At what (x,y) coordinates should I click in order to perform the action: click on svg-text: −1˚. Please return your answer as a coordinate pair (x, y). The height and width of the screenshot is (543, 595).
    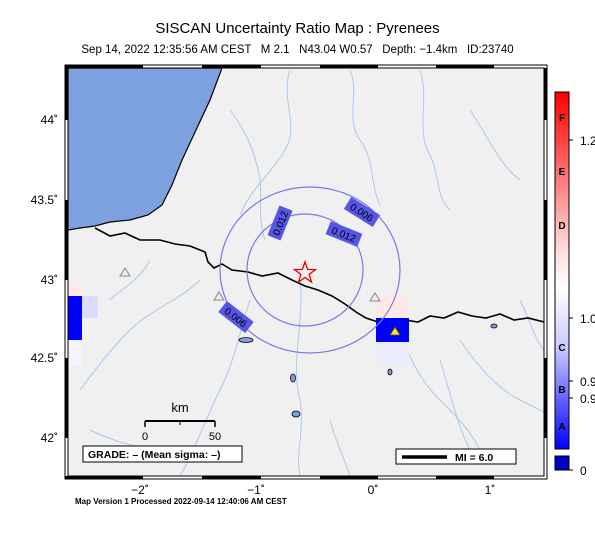
    Looking at the image, I should click on (256, 490).